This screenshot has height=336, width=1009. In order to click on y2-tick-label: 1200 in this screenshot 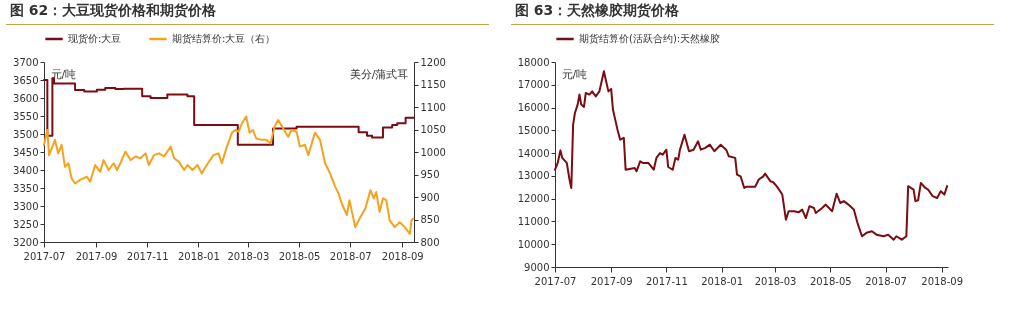, I will do `click(433, 62)`.